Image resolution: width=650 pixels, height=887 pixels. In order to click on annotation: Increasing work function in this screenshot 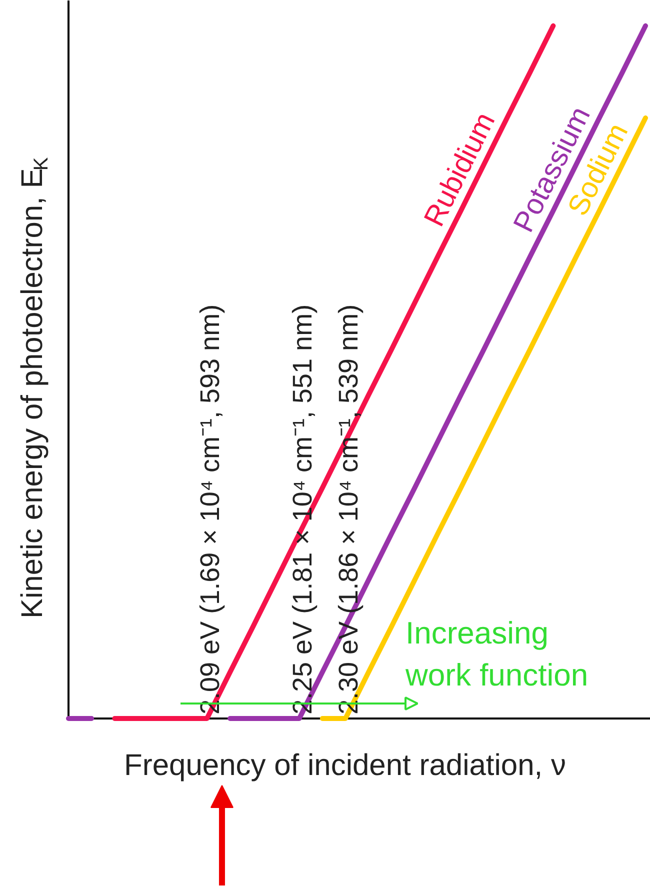, I will do `click(496, 654)`.